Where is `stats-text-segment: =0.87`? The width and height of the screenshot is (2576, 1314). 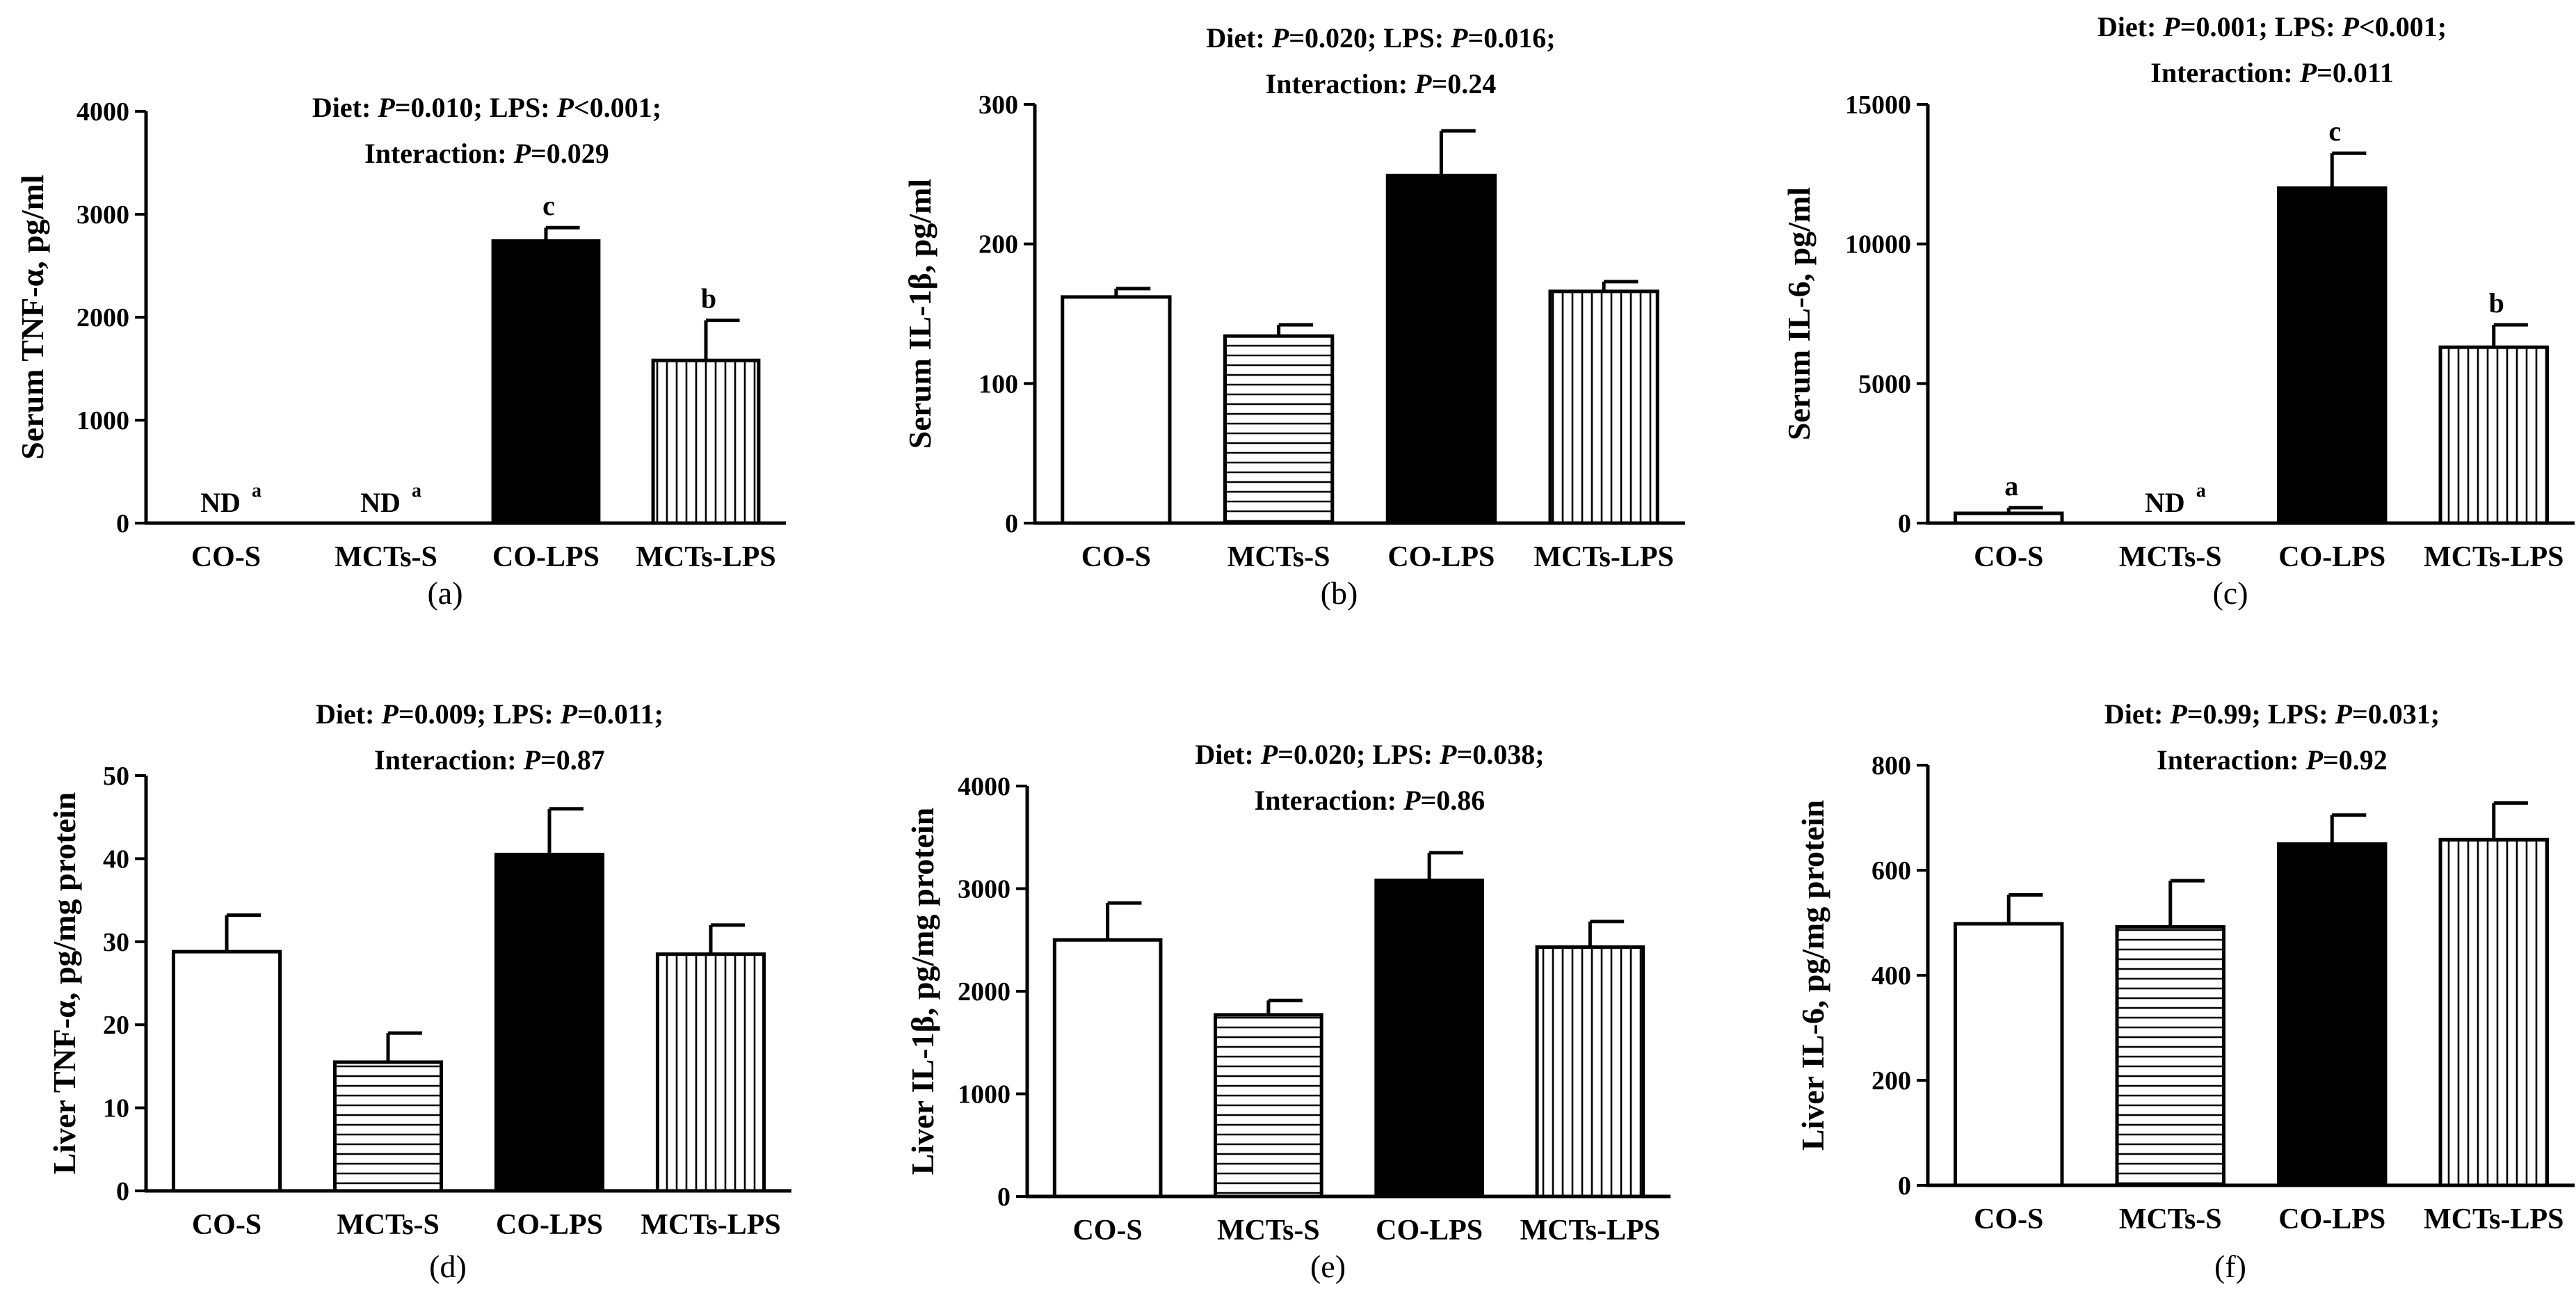 stats-text-segment: =0.87 is located at coordinates (572, 760).